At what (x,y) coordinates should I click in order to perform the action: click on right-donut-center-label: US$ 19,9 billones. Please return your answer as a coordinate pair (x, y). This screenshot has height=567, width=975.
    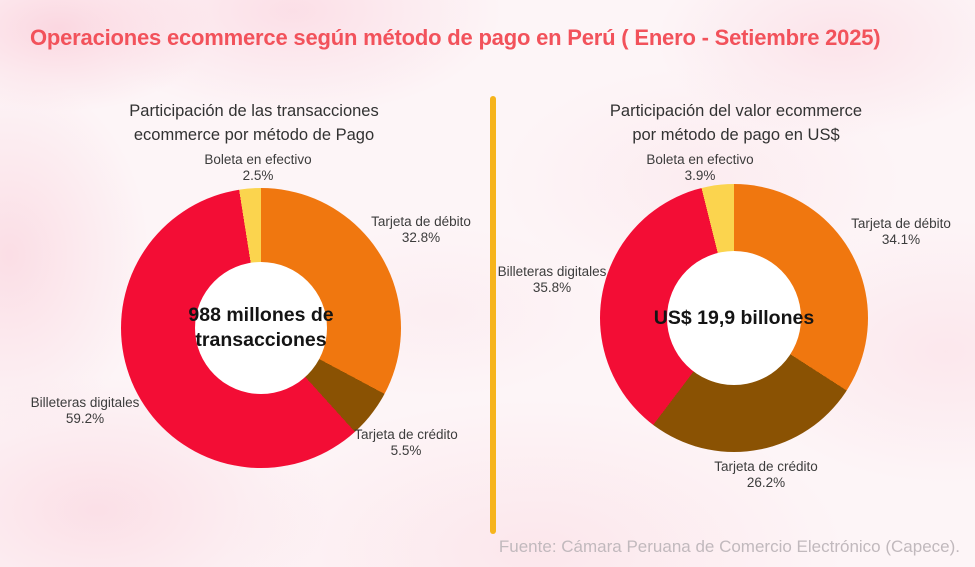
    Looking at the image, I should click on (734, 318).